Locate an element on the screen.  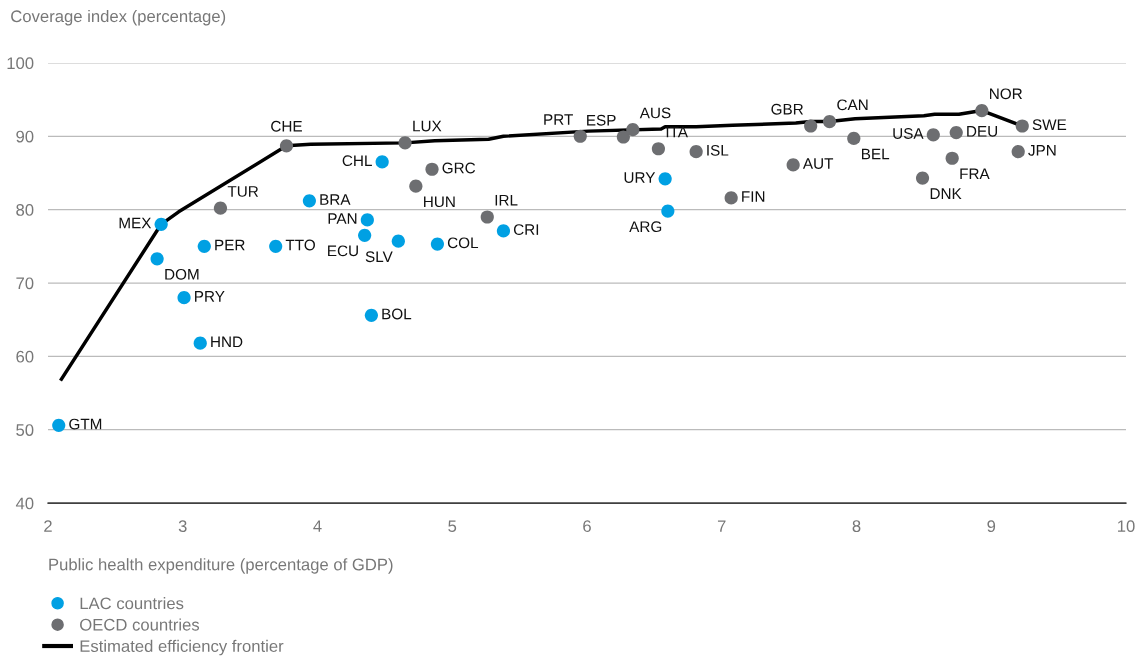
y-axis-title: Coverage index (percentage) is located at coordinates (118, 17).